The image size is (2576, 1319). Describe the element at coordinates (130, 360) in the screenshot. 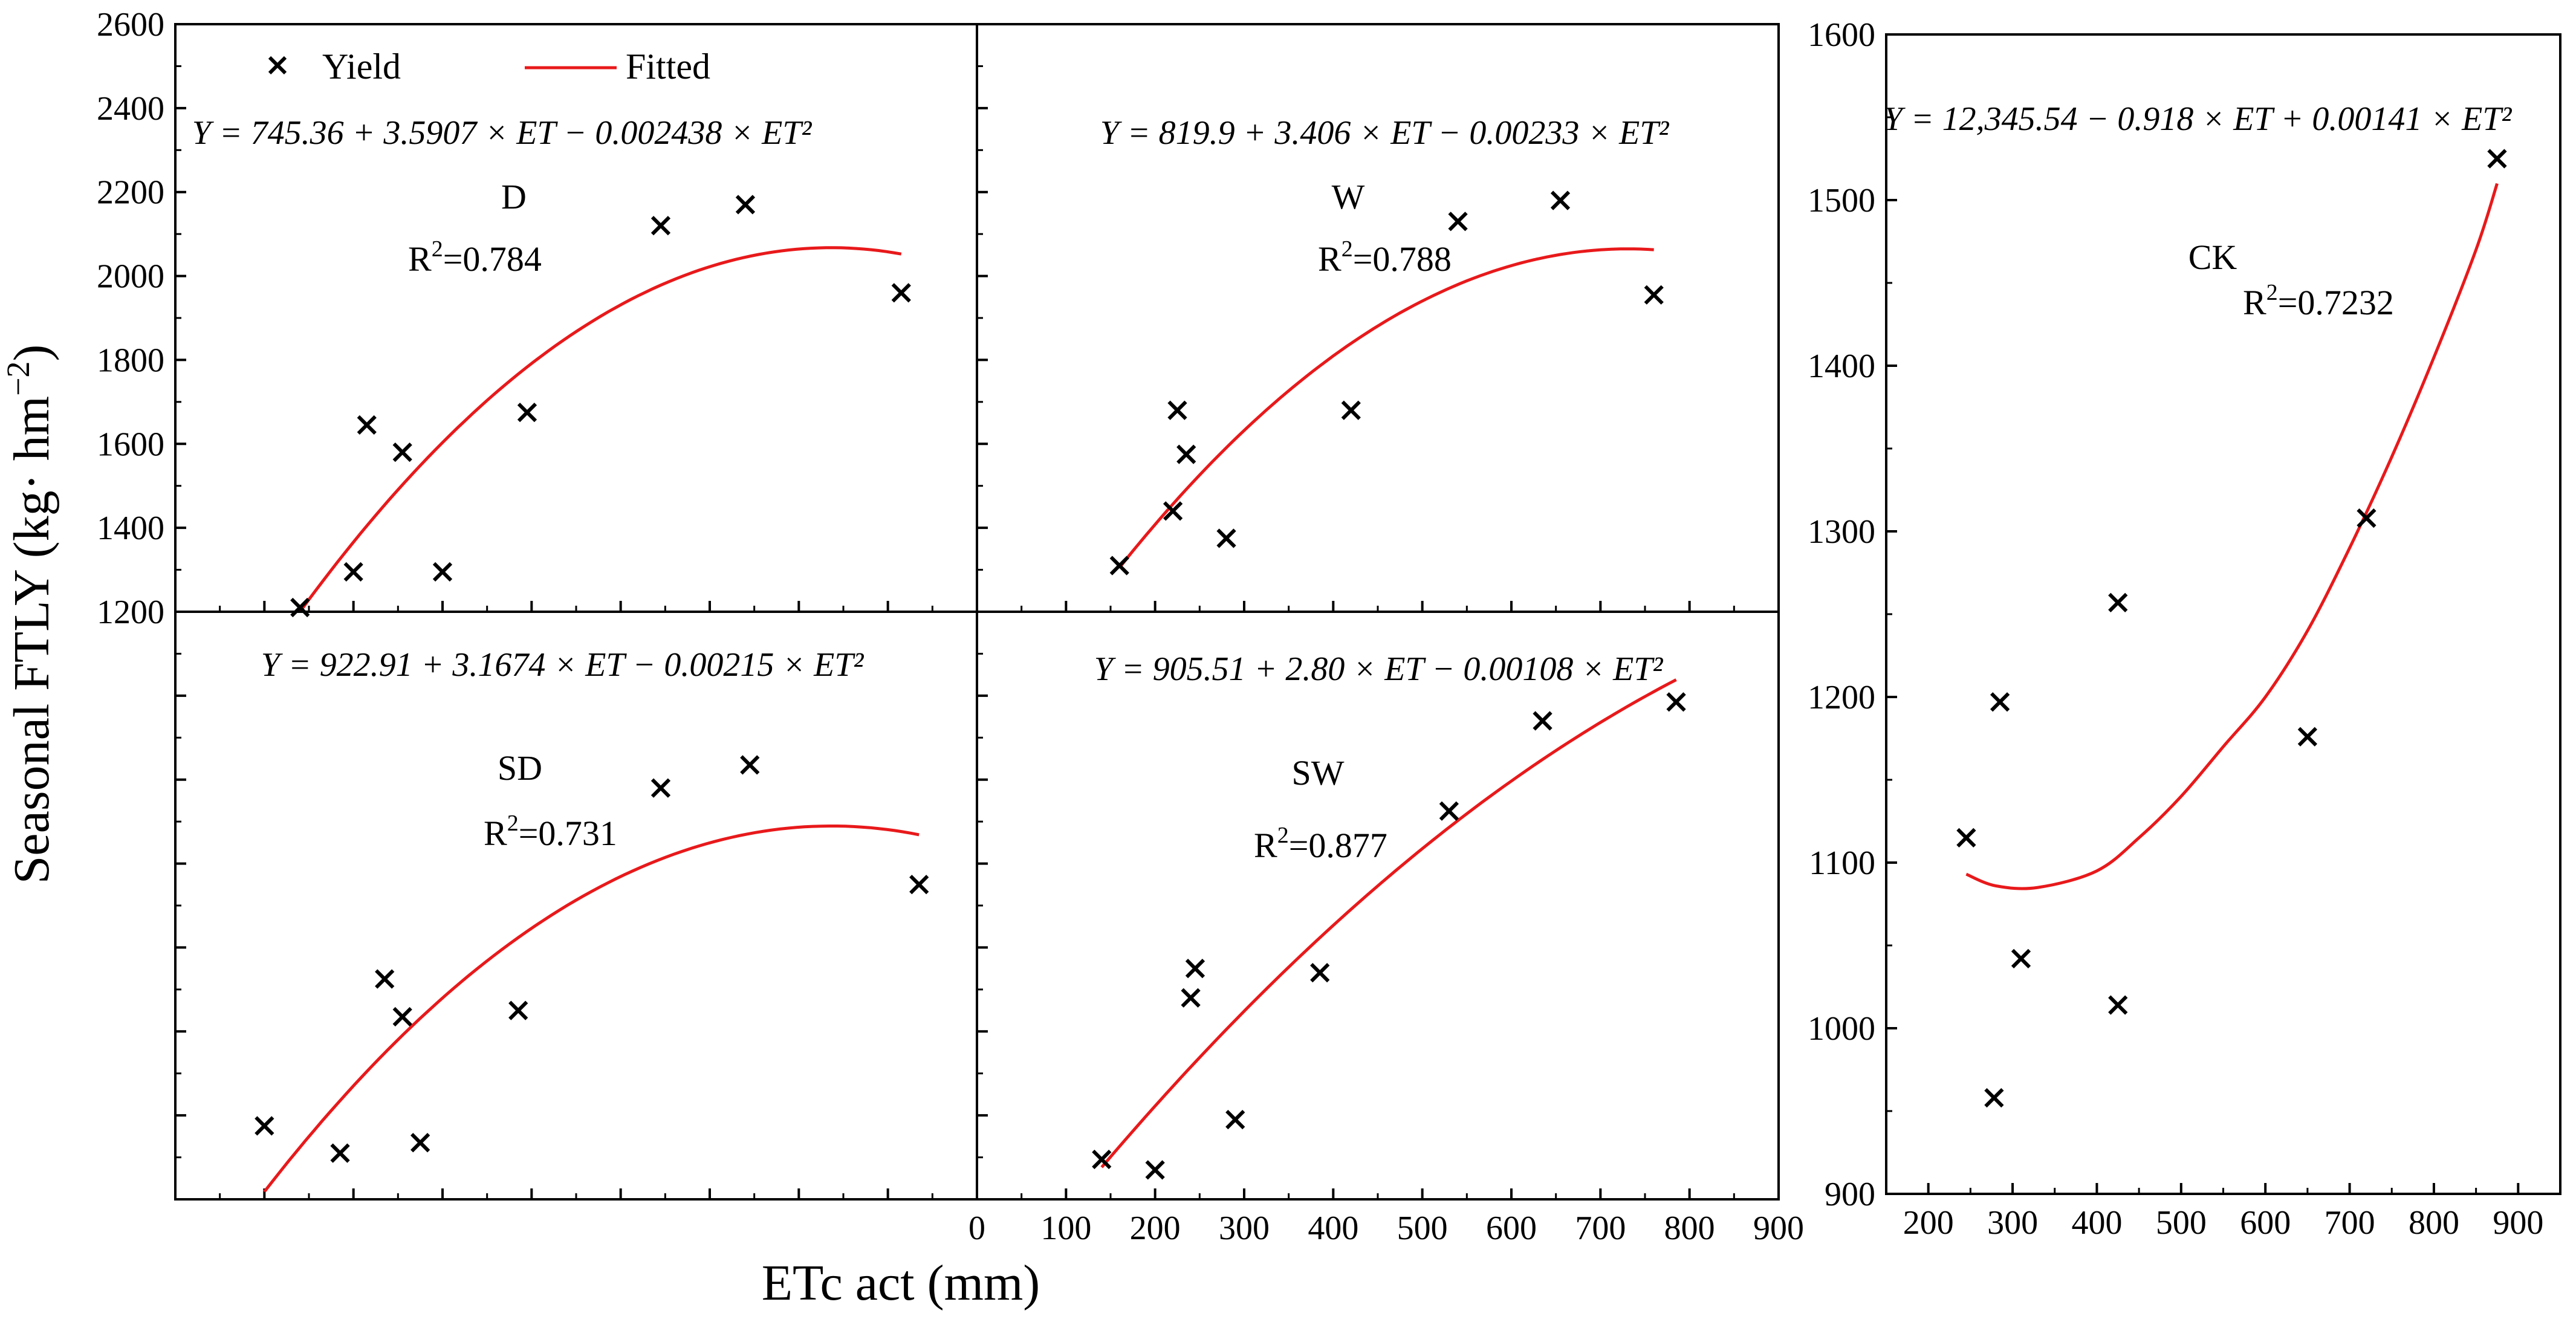

I see `y-tick-label: 1800` at that location.